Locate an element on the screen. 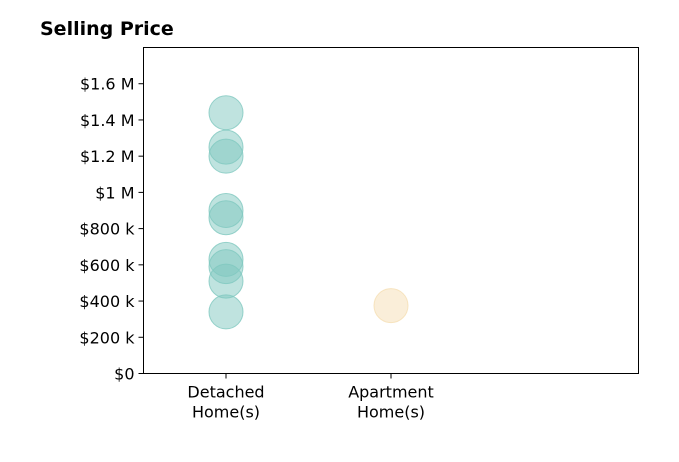 Image resolution: width=679 pixels, height=462 pixels. y-tick-label: $1 M is located at coordinates (114, 192).